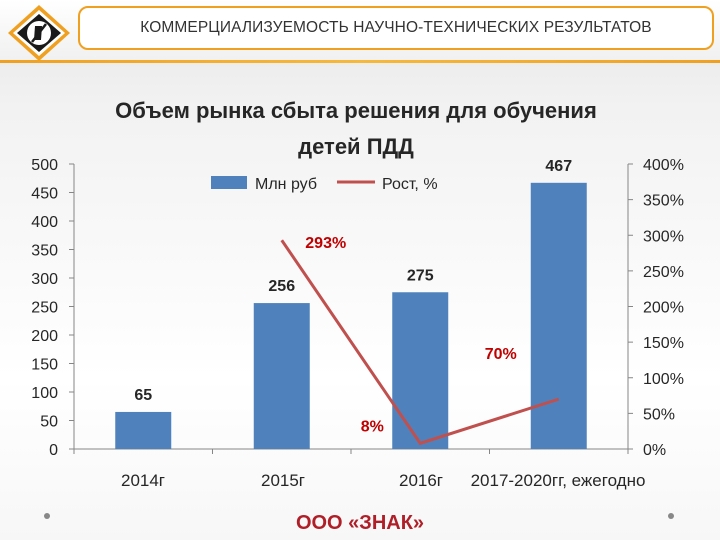  Describe the element at coordinates (663, 201) in the screenshot. I see `right-tick-label: 350%` at that location.